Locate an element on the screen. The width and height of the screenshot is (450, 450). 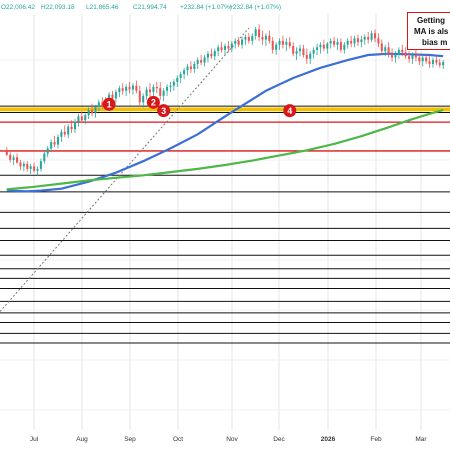
ohlc-h: H22,093.18 is located at coordinates (58, 7).